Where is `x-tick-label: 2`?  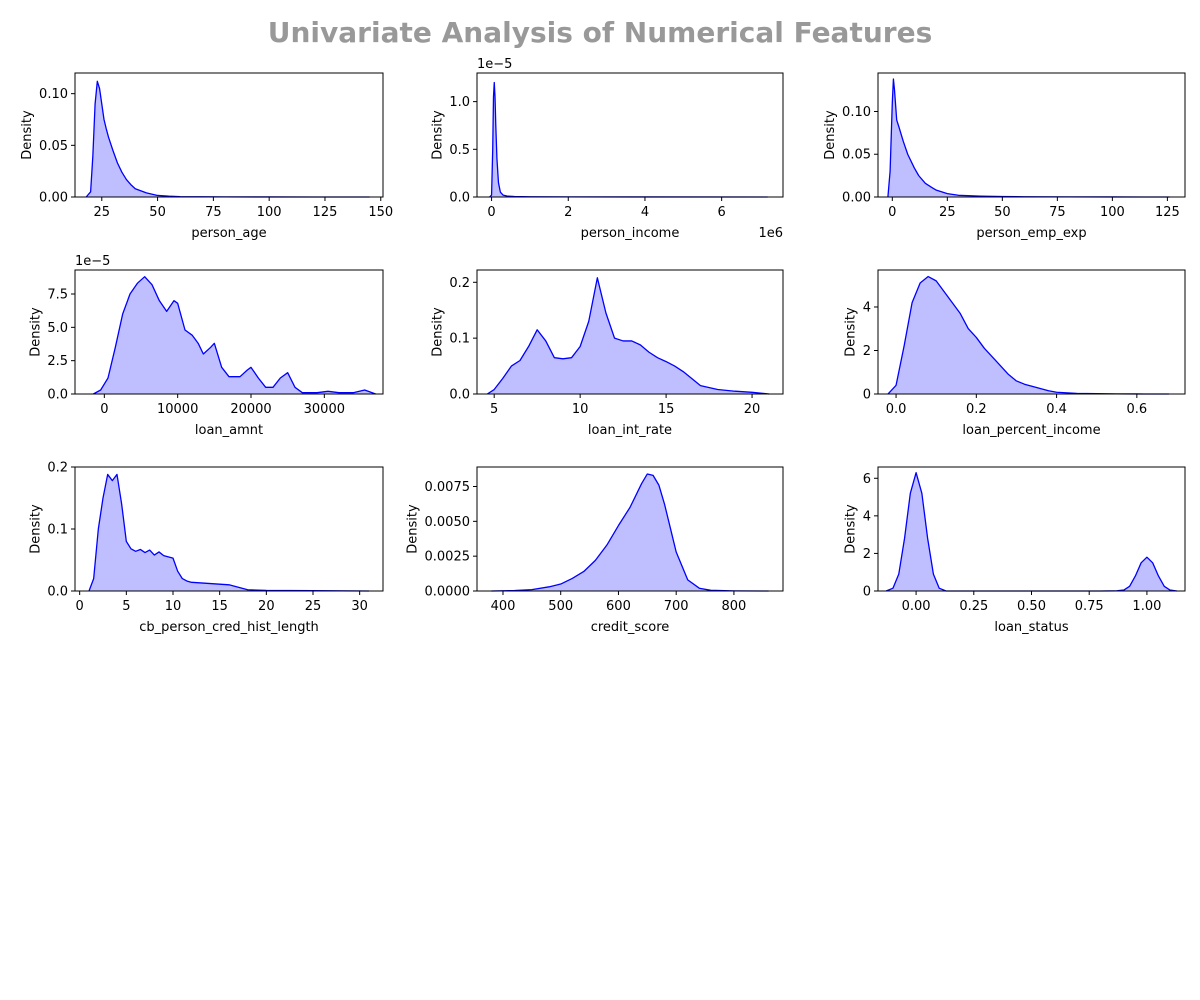 x-tick-label: 2 is located at coordinates (568, 212).